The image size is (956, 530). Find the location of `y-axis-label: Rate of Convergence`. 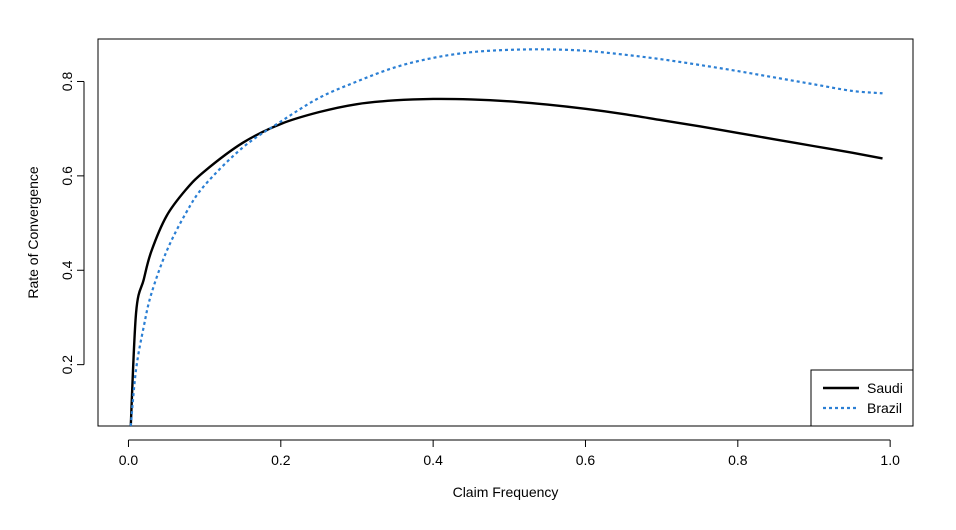

y-axis-label: Rate of Convergence is located at coordinates (33, 232).